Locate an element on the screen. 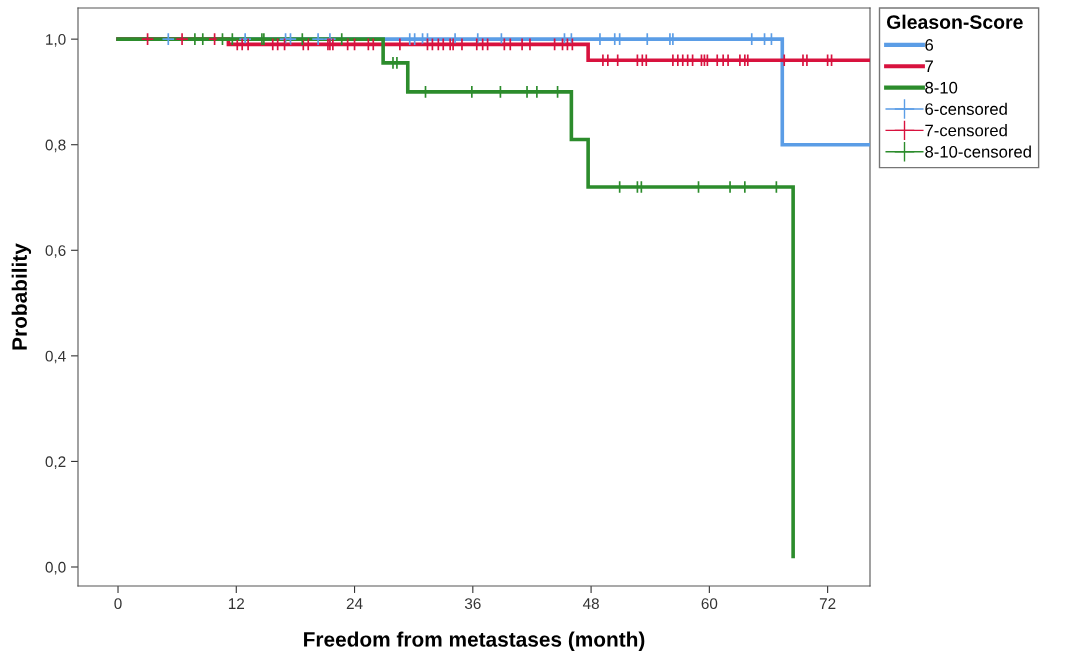 The height and width of the screenshot is (660, 1065). x-tick-label: 0 is located at coordinates (118, 604).